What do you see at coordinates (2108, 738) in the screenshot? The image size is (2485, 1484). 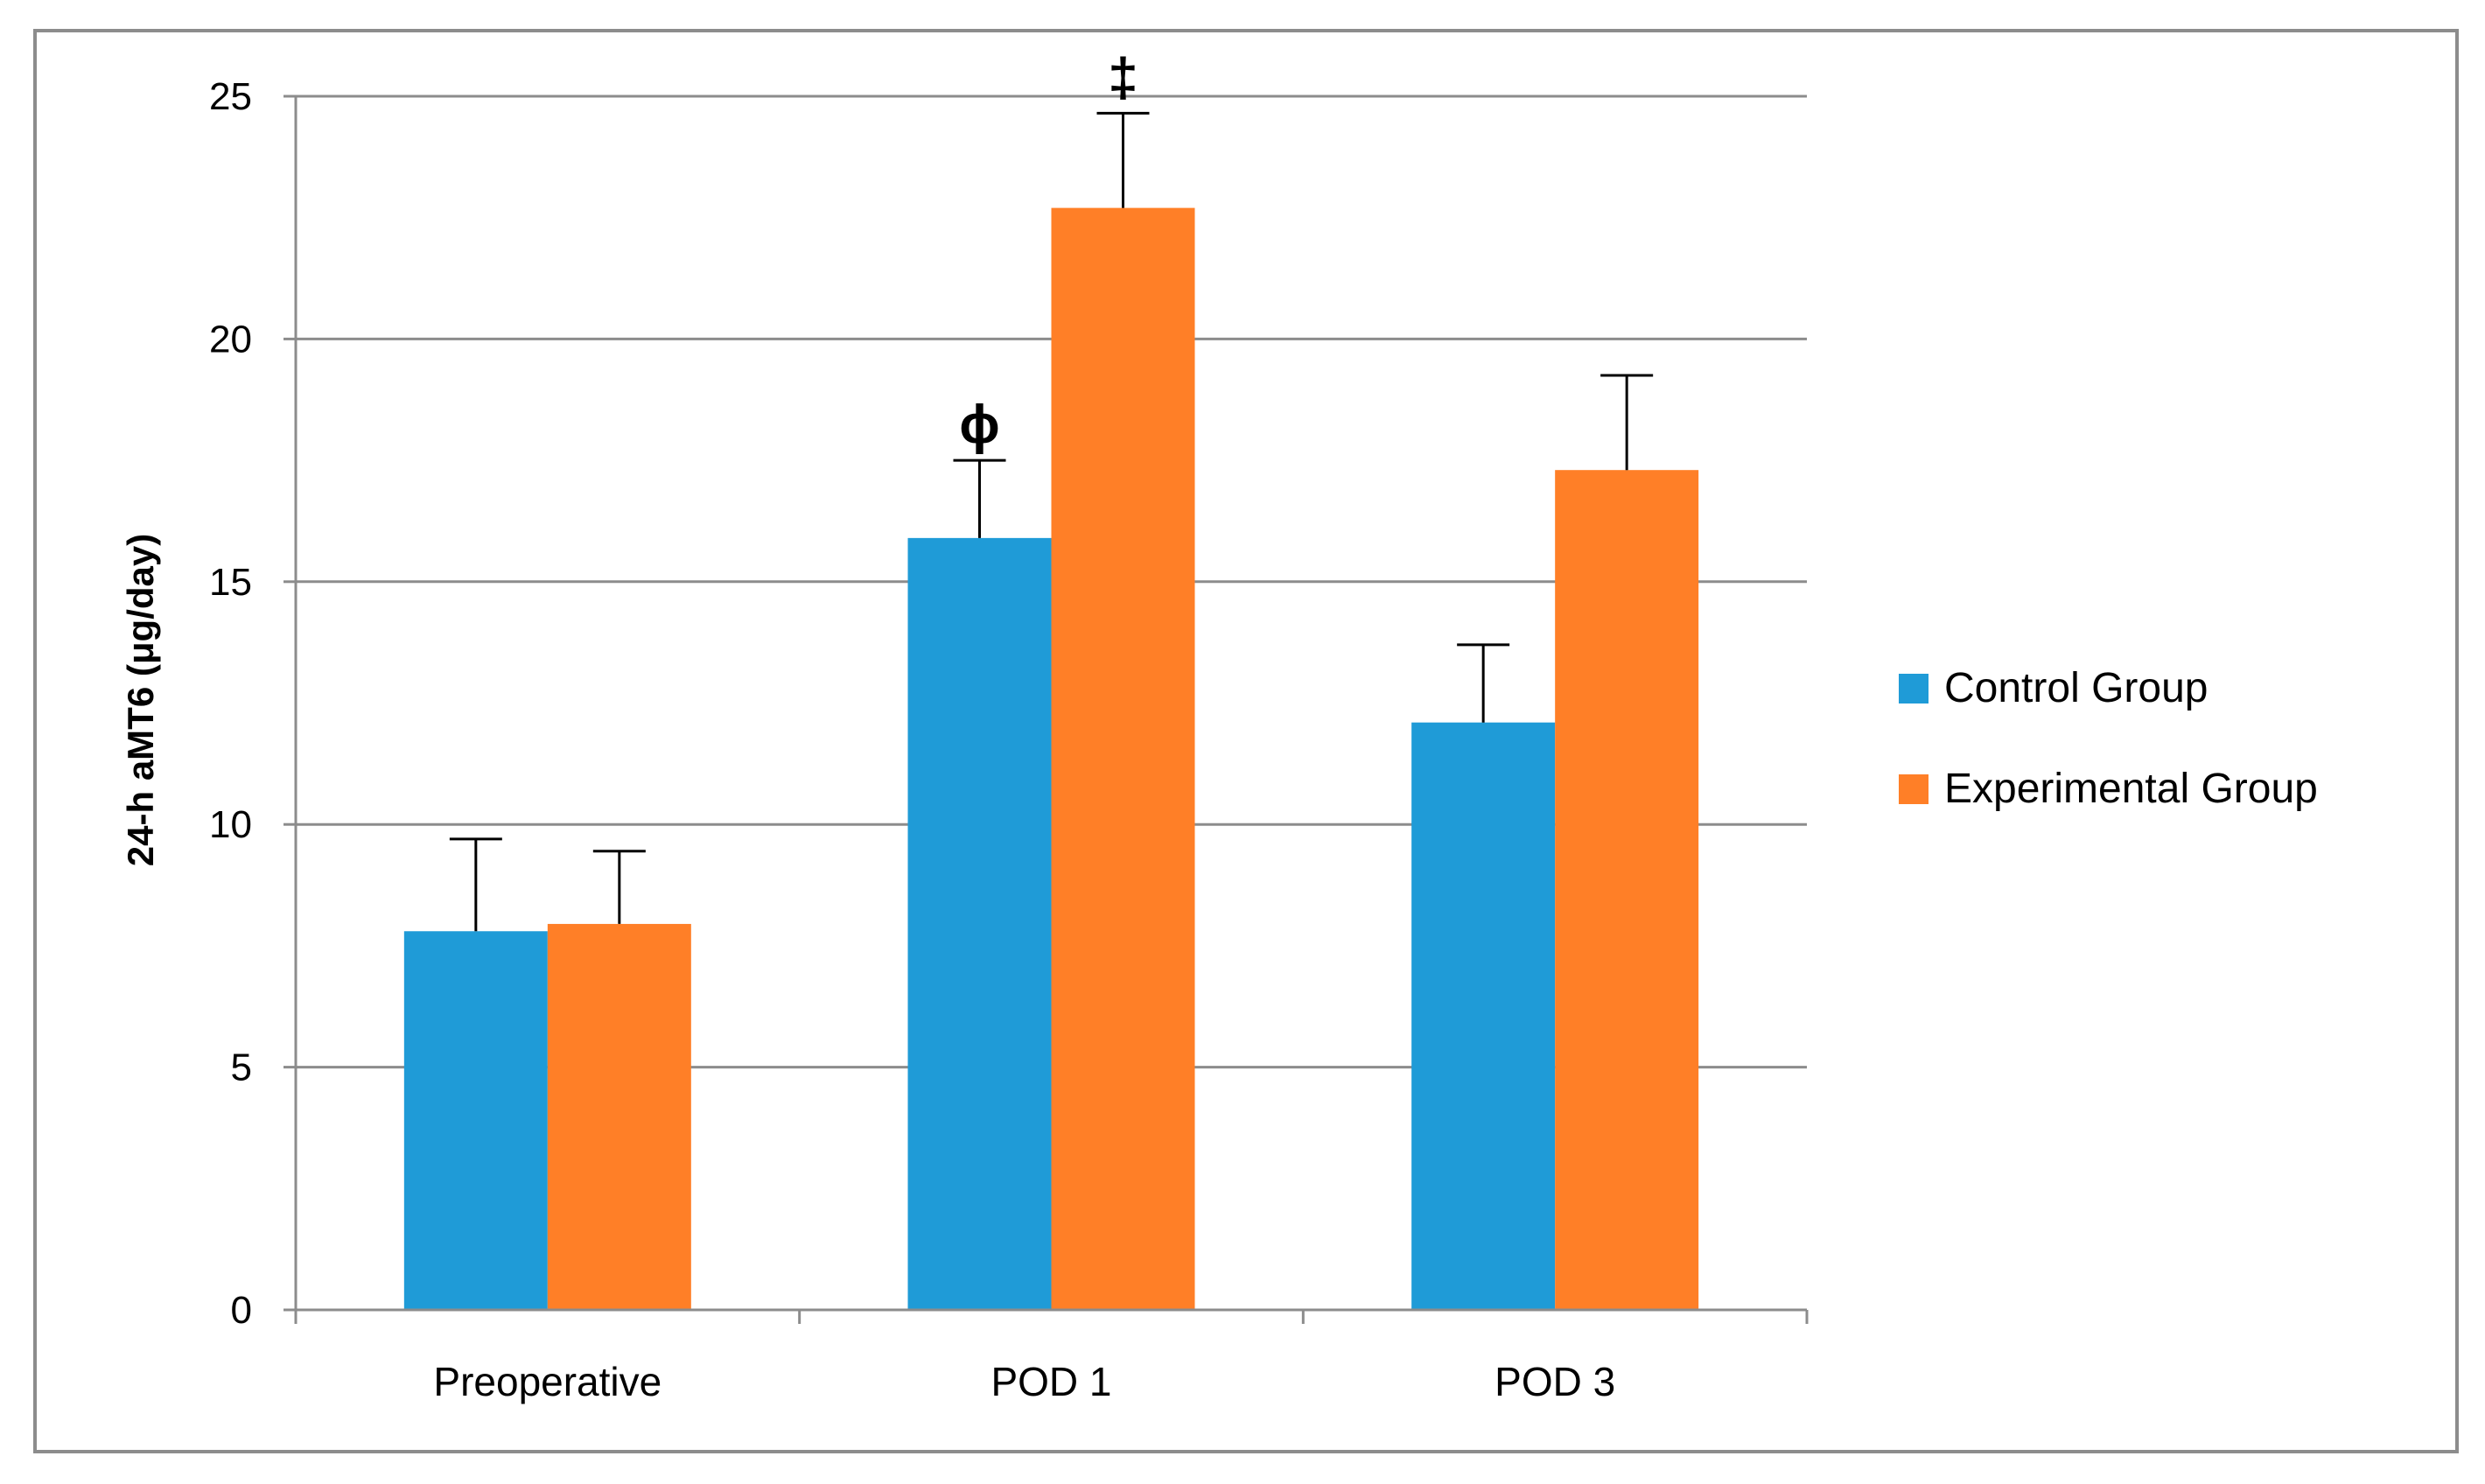 I see `legend: Control Group Experimental Group` at bounding box center [2108, 738].